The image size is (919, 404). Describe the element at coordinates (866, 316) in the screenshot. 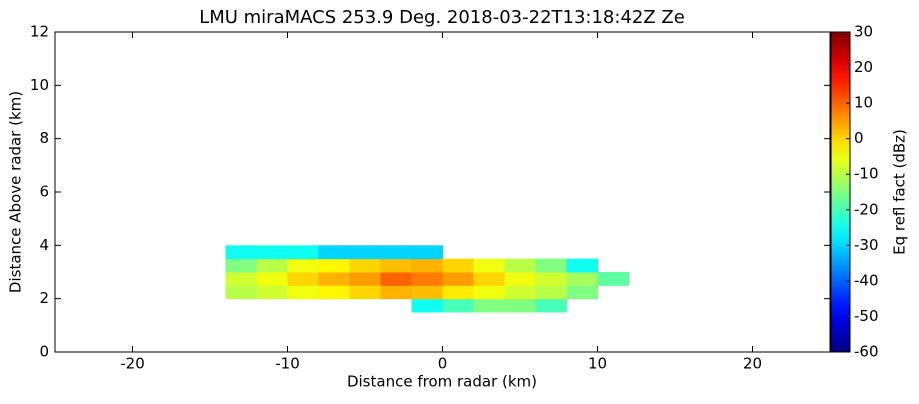

I see `colorbar-tick-label: -50` at that location.